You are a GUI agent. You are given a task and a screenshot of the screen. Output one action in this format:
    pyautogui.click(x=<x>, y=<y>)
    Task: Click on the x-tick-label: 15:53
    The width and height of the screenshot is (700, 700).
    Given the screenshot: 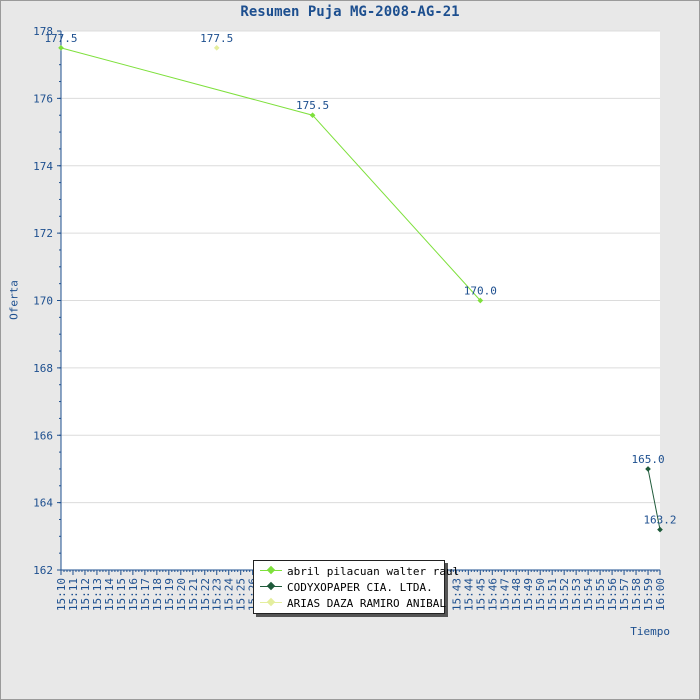 What is the action you would take?
    pyautogui.click(x=576, y=594)
    